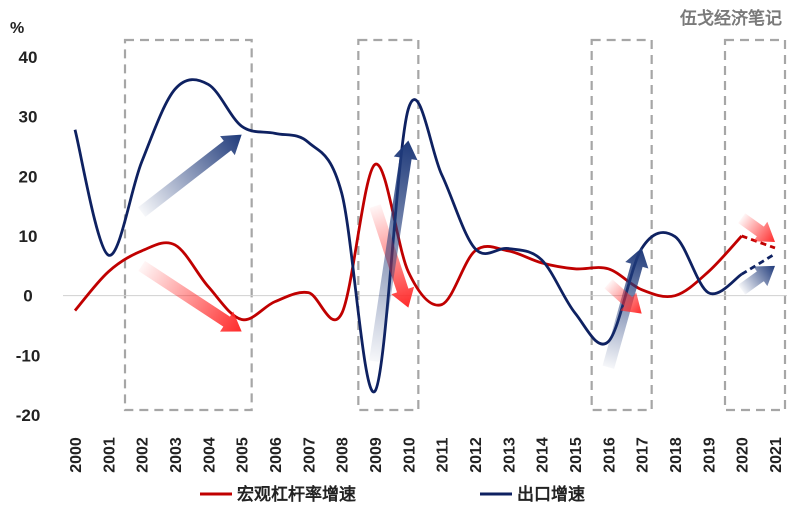 Image resolution: width=800 pixels, height=517 pixels. Describe the element at coordinates (209, 455) in the screenshot. I see `x-tick-label: 2004` at that location.